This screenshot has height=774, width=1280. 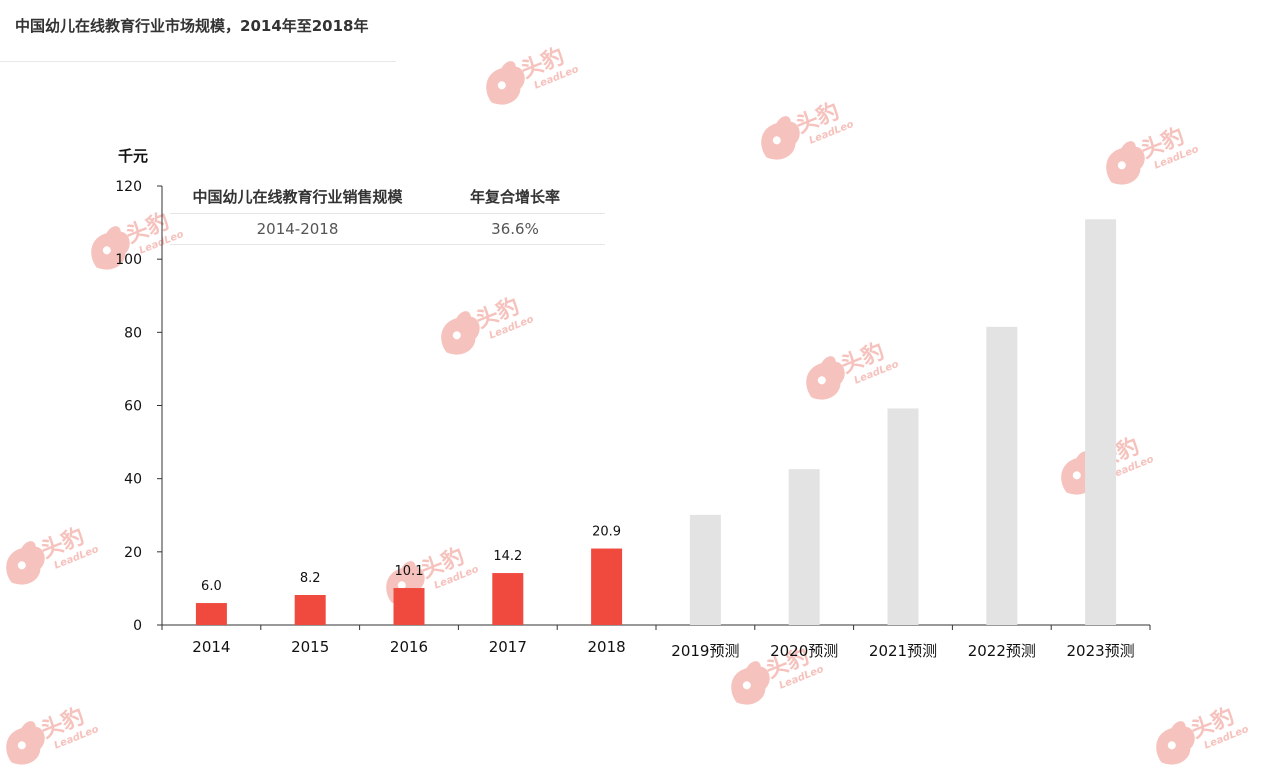 What do you see at coordinates (211, 614) in the screenshot?
I see `bar-2014` at bounding box center [211, 614].